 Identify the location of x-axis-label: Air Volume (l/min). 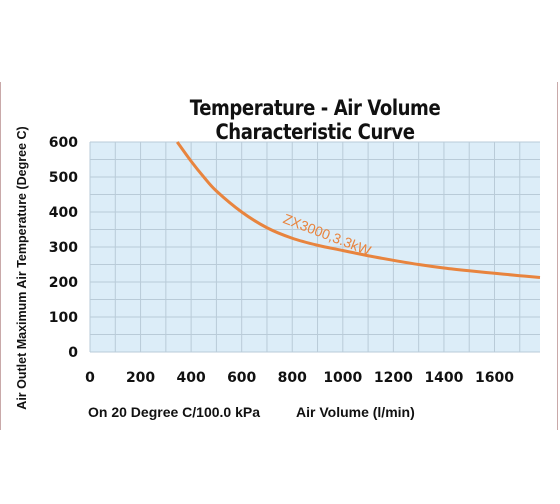
(355, 412).